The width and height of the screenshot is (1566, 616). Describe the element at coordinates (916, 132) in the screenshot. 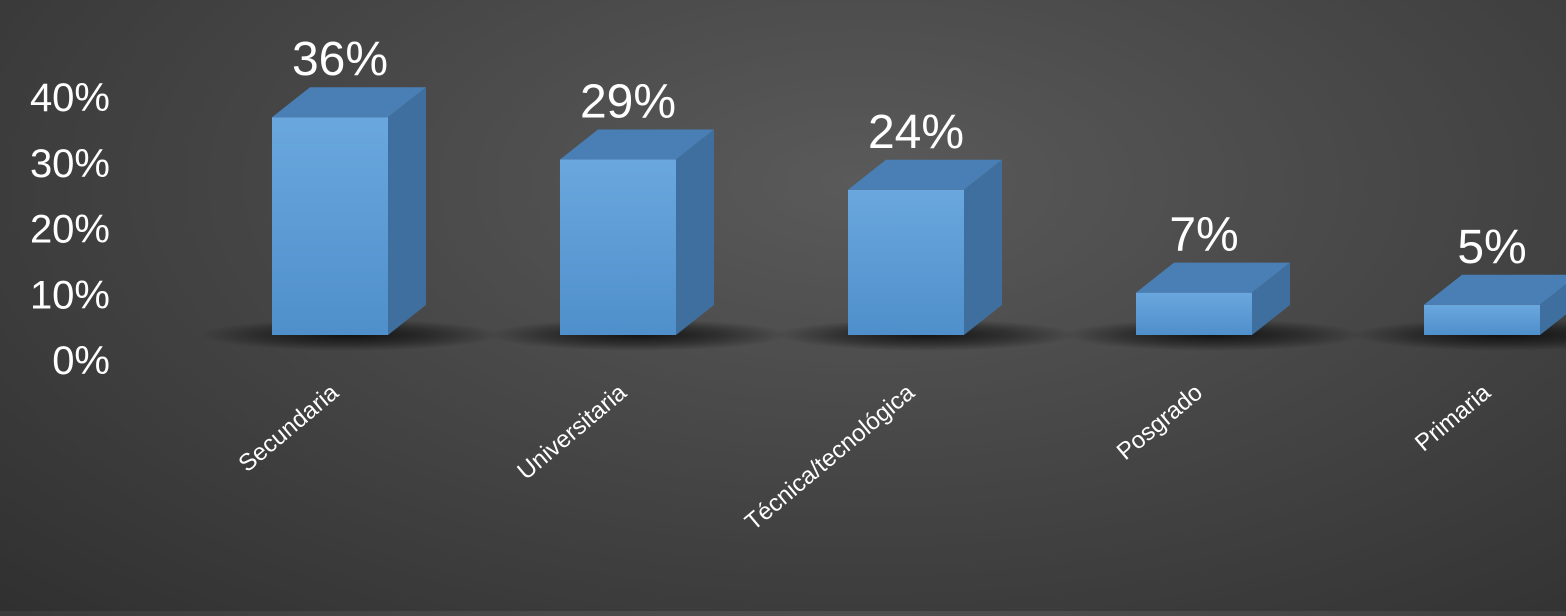

I see `data-label: 24%` at that location.